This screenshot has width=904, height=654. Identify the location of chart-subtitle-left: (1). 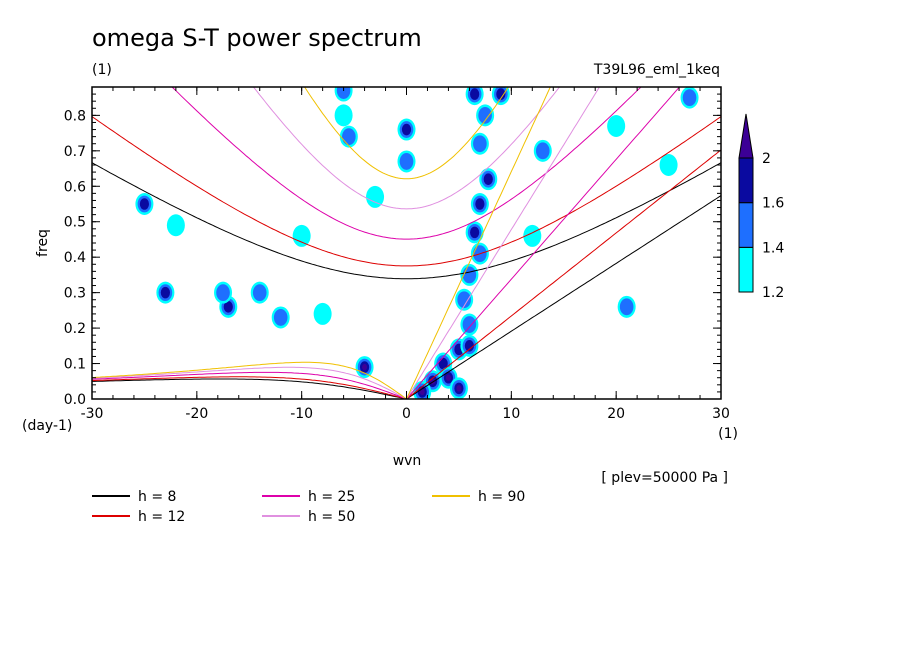
(102, 70).